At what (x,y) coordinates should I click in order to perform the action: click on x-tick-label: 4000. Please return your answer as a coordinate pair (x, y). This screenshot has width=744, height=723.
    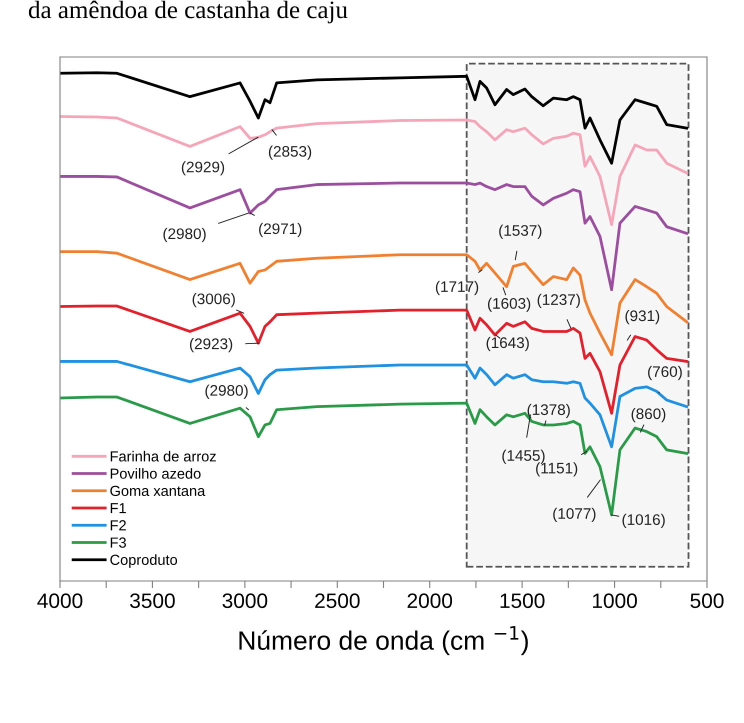
    Looking at the image, I should click on (59, 600).